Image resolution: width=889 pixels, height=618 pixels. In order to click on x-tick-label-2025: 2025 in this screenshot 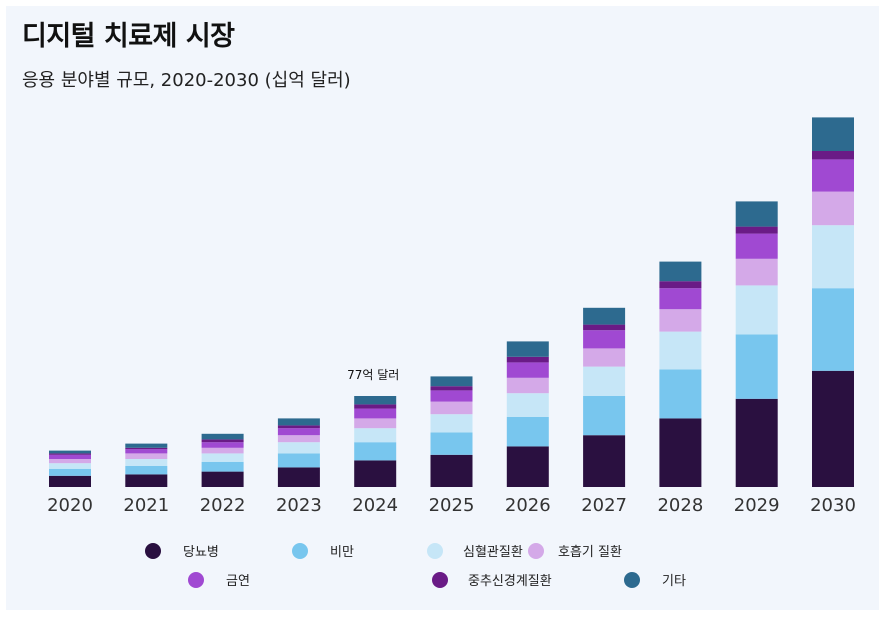, I will do `click(452, 505)`.